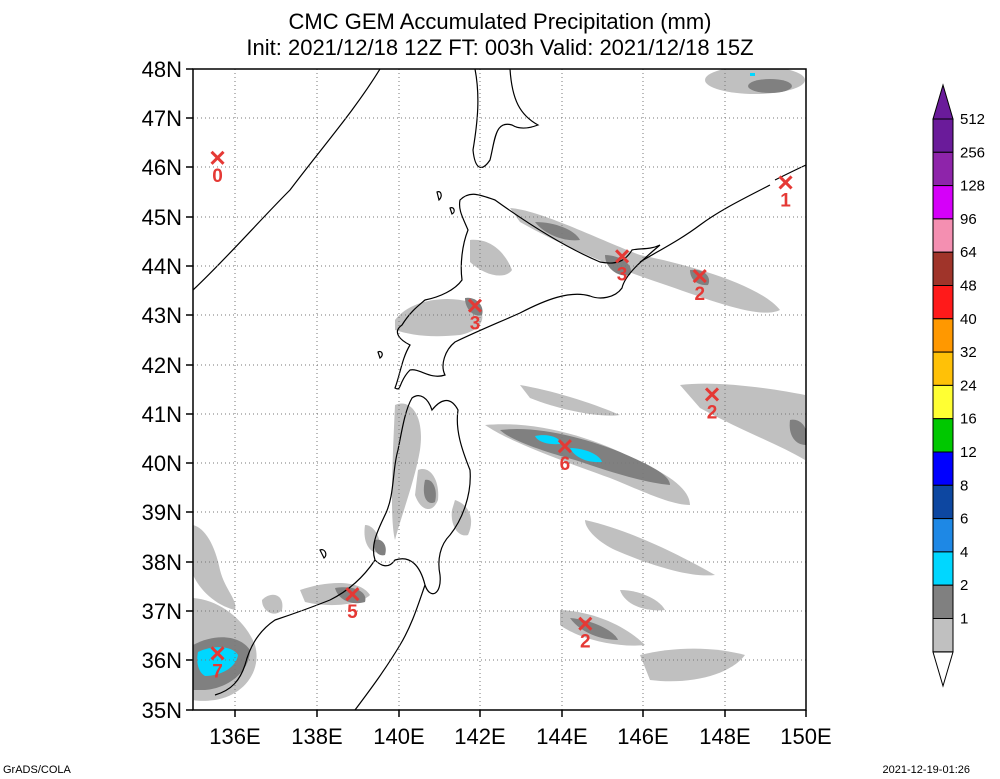  What do you see at coordinates (162, 562) in the screenshot?
I see `lat-label: 38N` at bounding box center [162, 562].